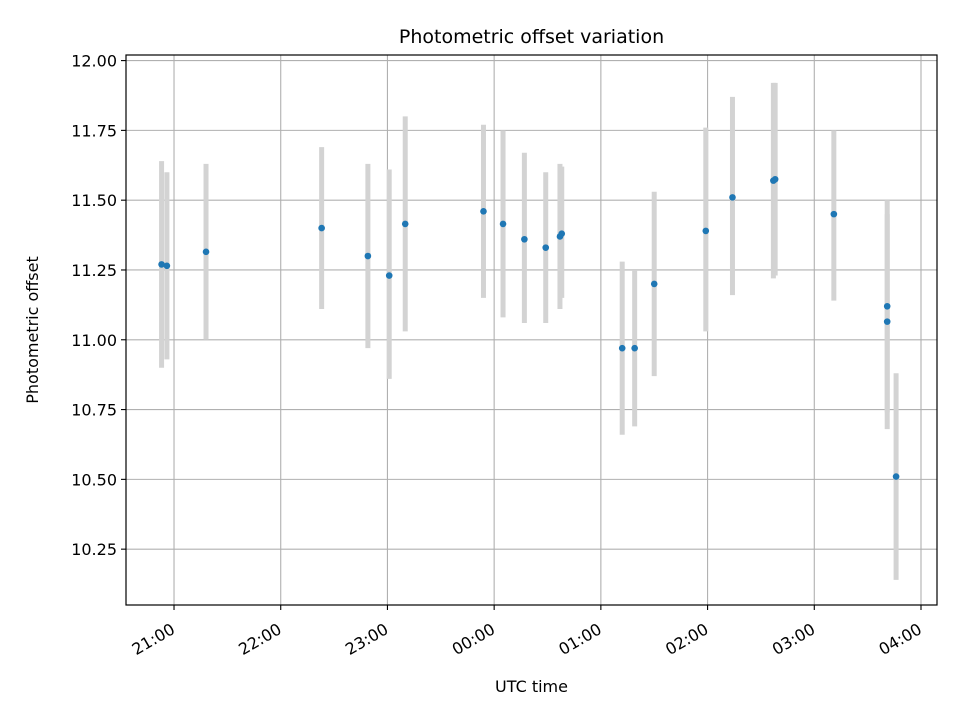 The image size is (960, 720). Describe the element at coordinates (94, 410) in the screenshot. I see `y-tick-label: 10.75` at that location.